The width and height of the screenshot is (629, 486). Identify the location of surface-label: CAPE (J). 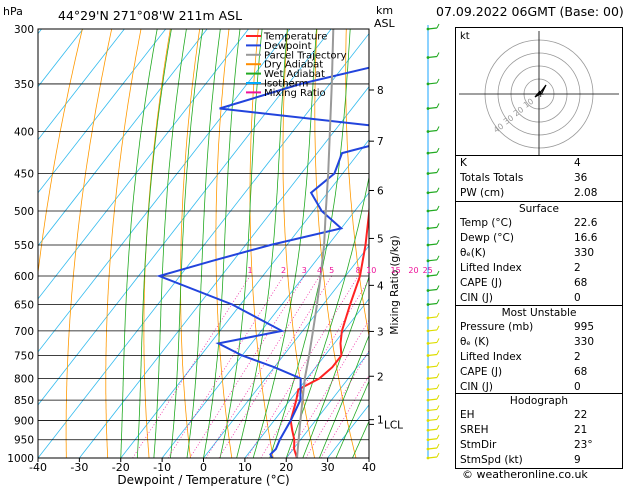
(481, 283).